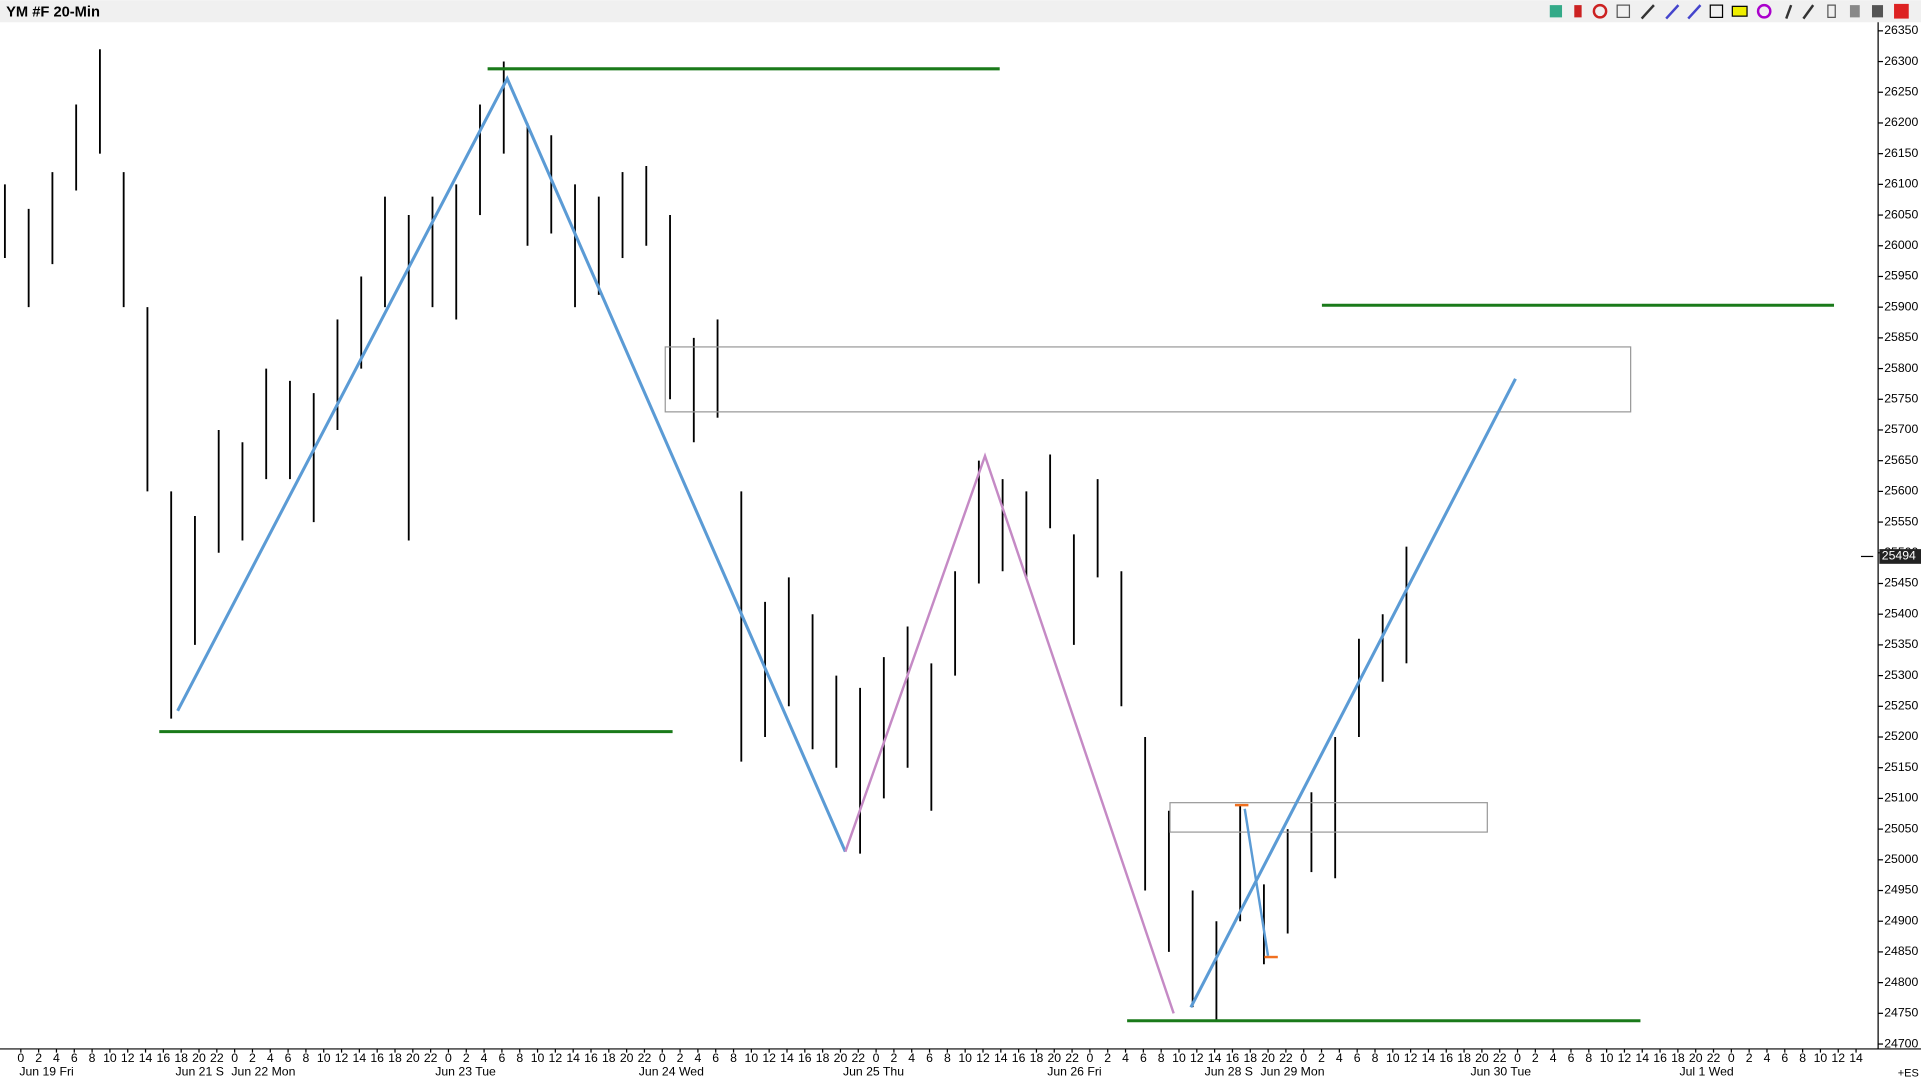 Image resolution: width=1921 pixels, height=1081 pixels. What do you see at coordinates (1706, 1071) in the screenshot?
I see `x-date-label: Jul 1 Wed` at bounding box center [1706, 1071].